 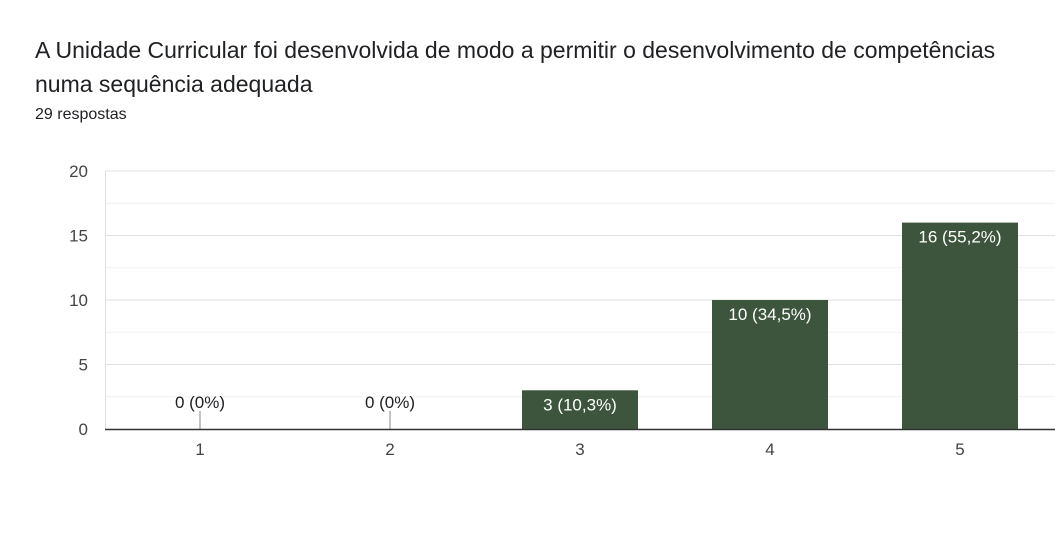 What do you see at coordinates (83, 429) in the screenshot?
I see `y-tick-label: 0` at bounding box center [83, 429].